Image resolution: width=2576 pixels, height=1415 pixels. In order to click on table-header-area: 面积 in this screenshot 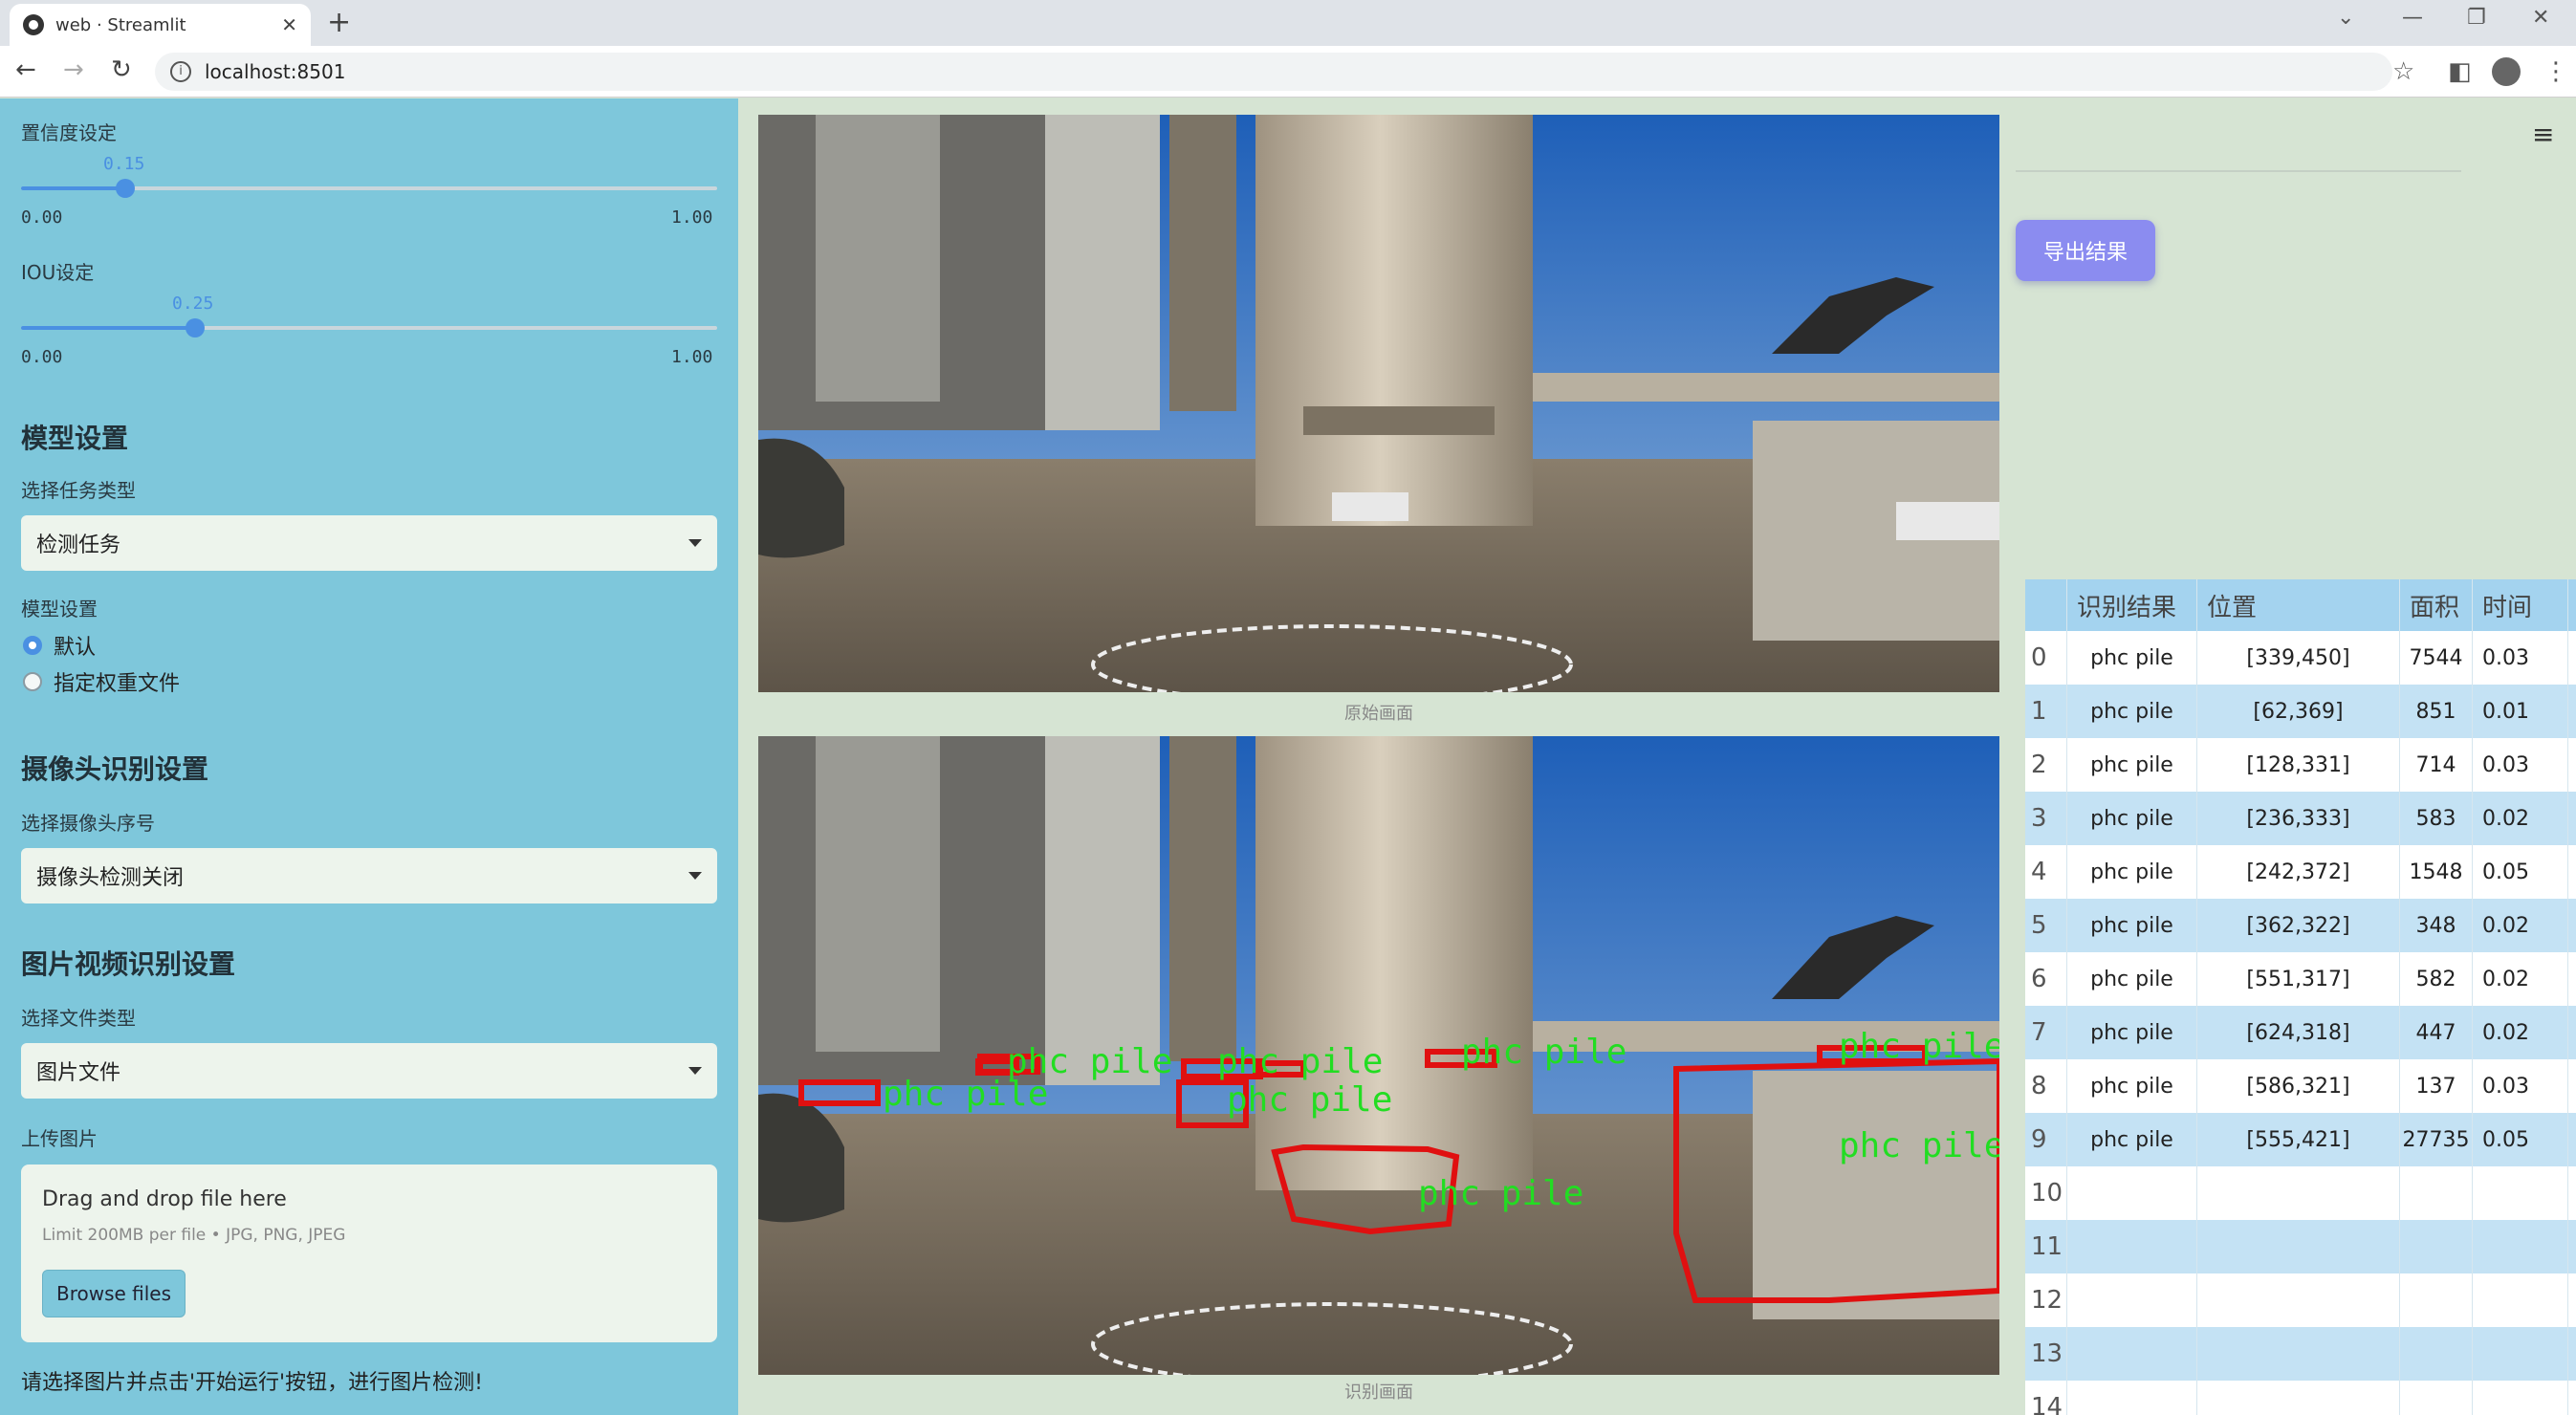, I will do `click(2436, 605)`.